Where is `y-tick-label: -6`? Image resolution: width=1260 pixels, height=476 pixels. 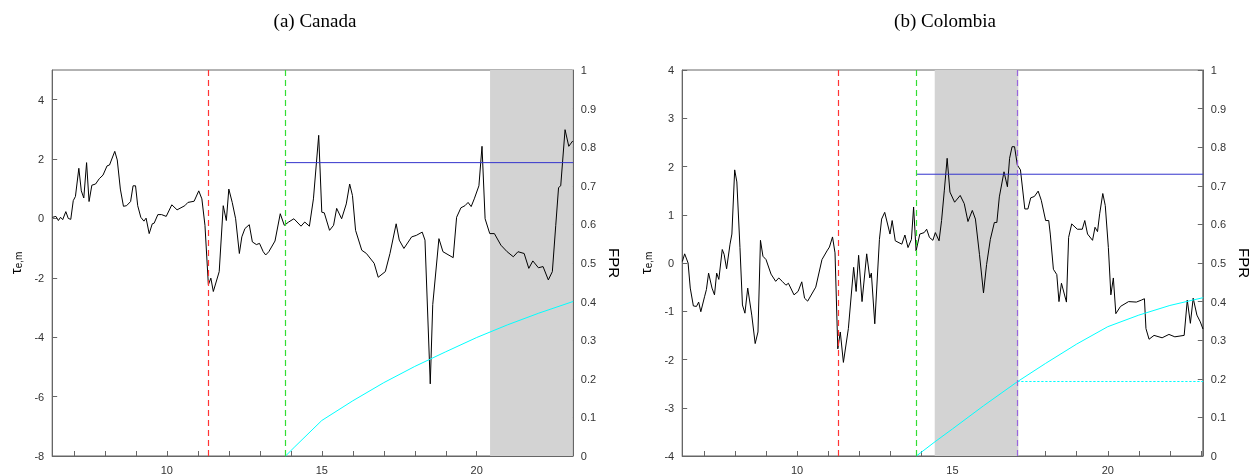
y-tick-label: -6 is located at coordinates (39, 396).